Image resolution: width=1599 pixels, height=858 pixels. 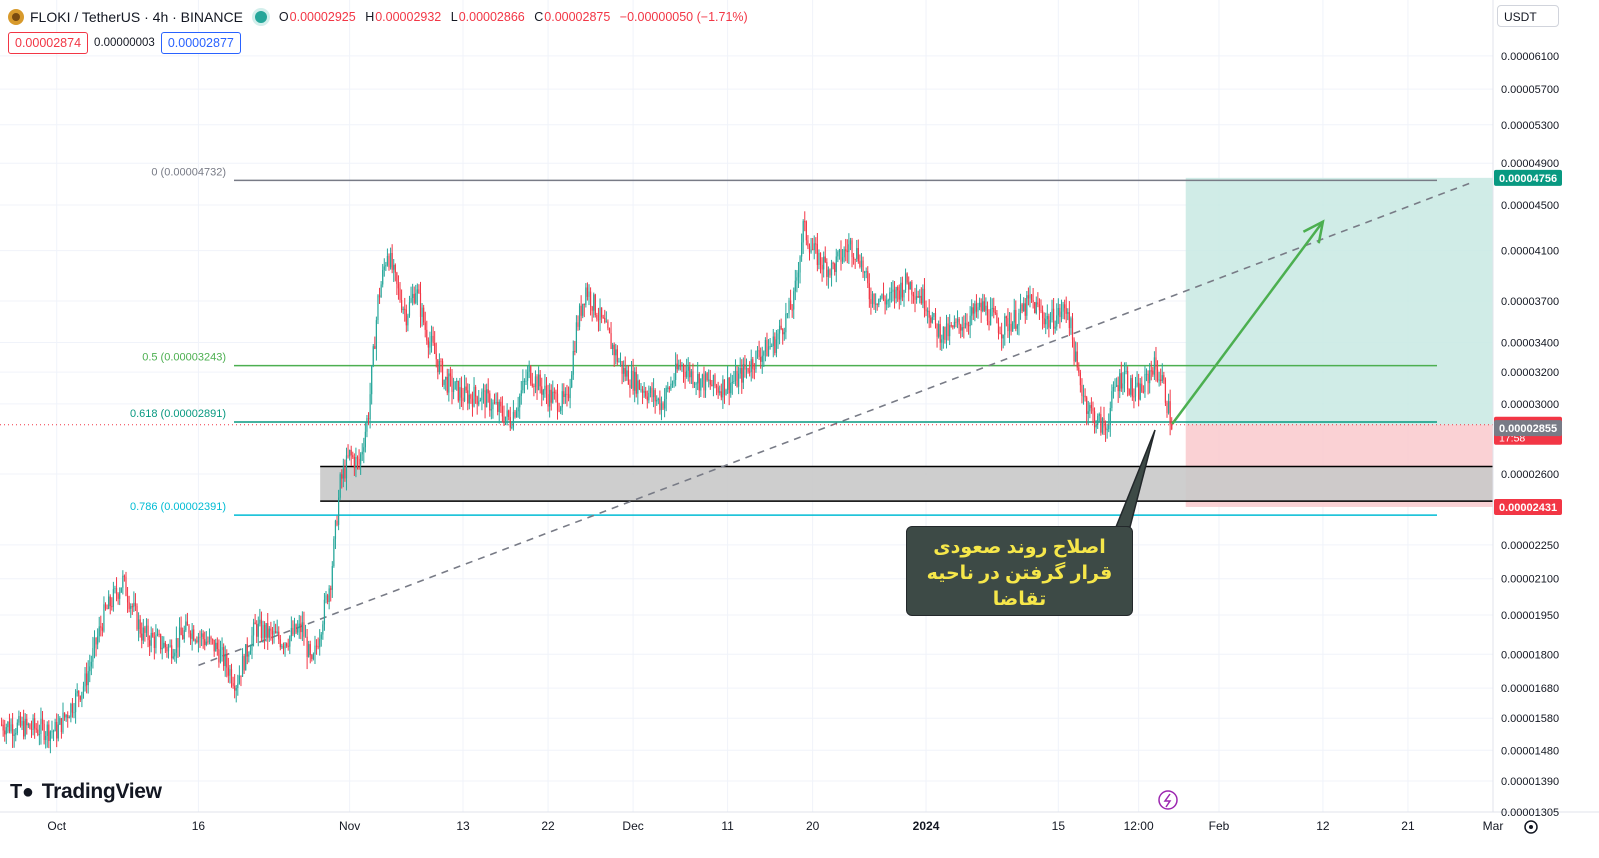 What do you see at coordinates (1530, 57) in the screenshot?
I see `price-axis-label: 0.00006100` at bounding box center [1530, 57].